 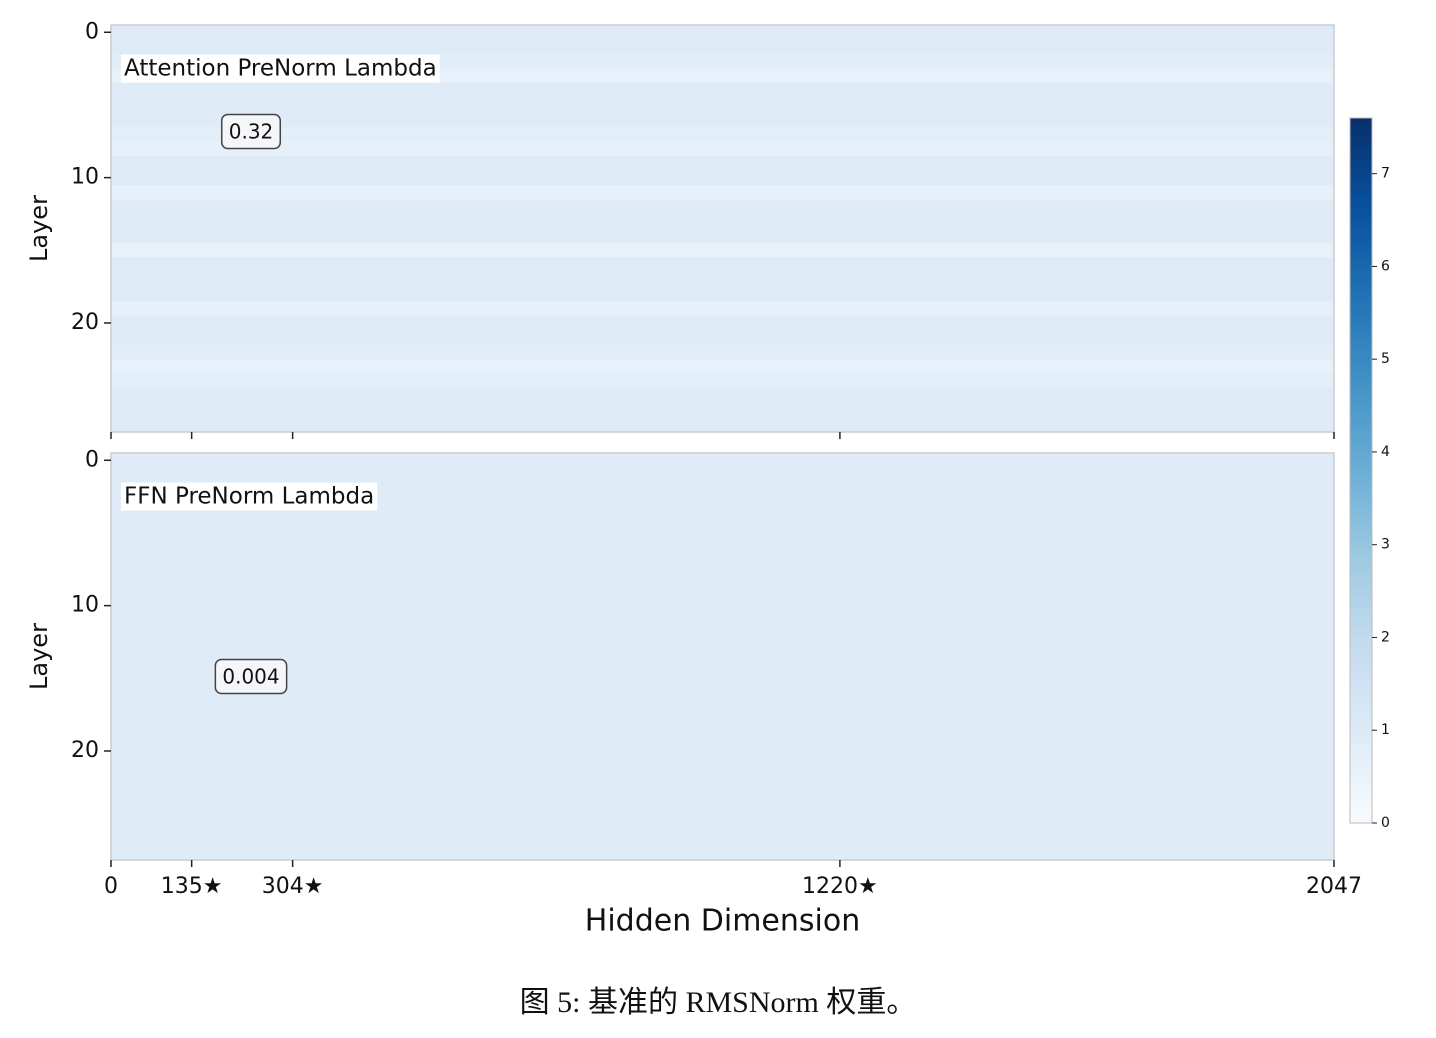 What do you see at coordinates (1385, 266) in the screenshot?
I see `colorbar-tick-label: 6` at bounding box center [1385, 266].